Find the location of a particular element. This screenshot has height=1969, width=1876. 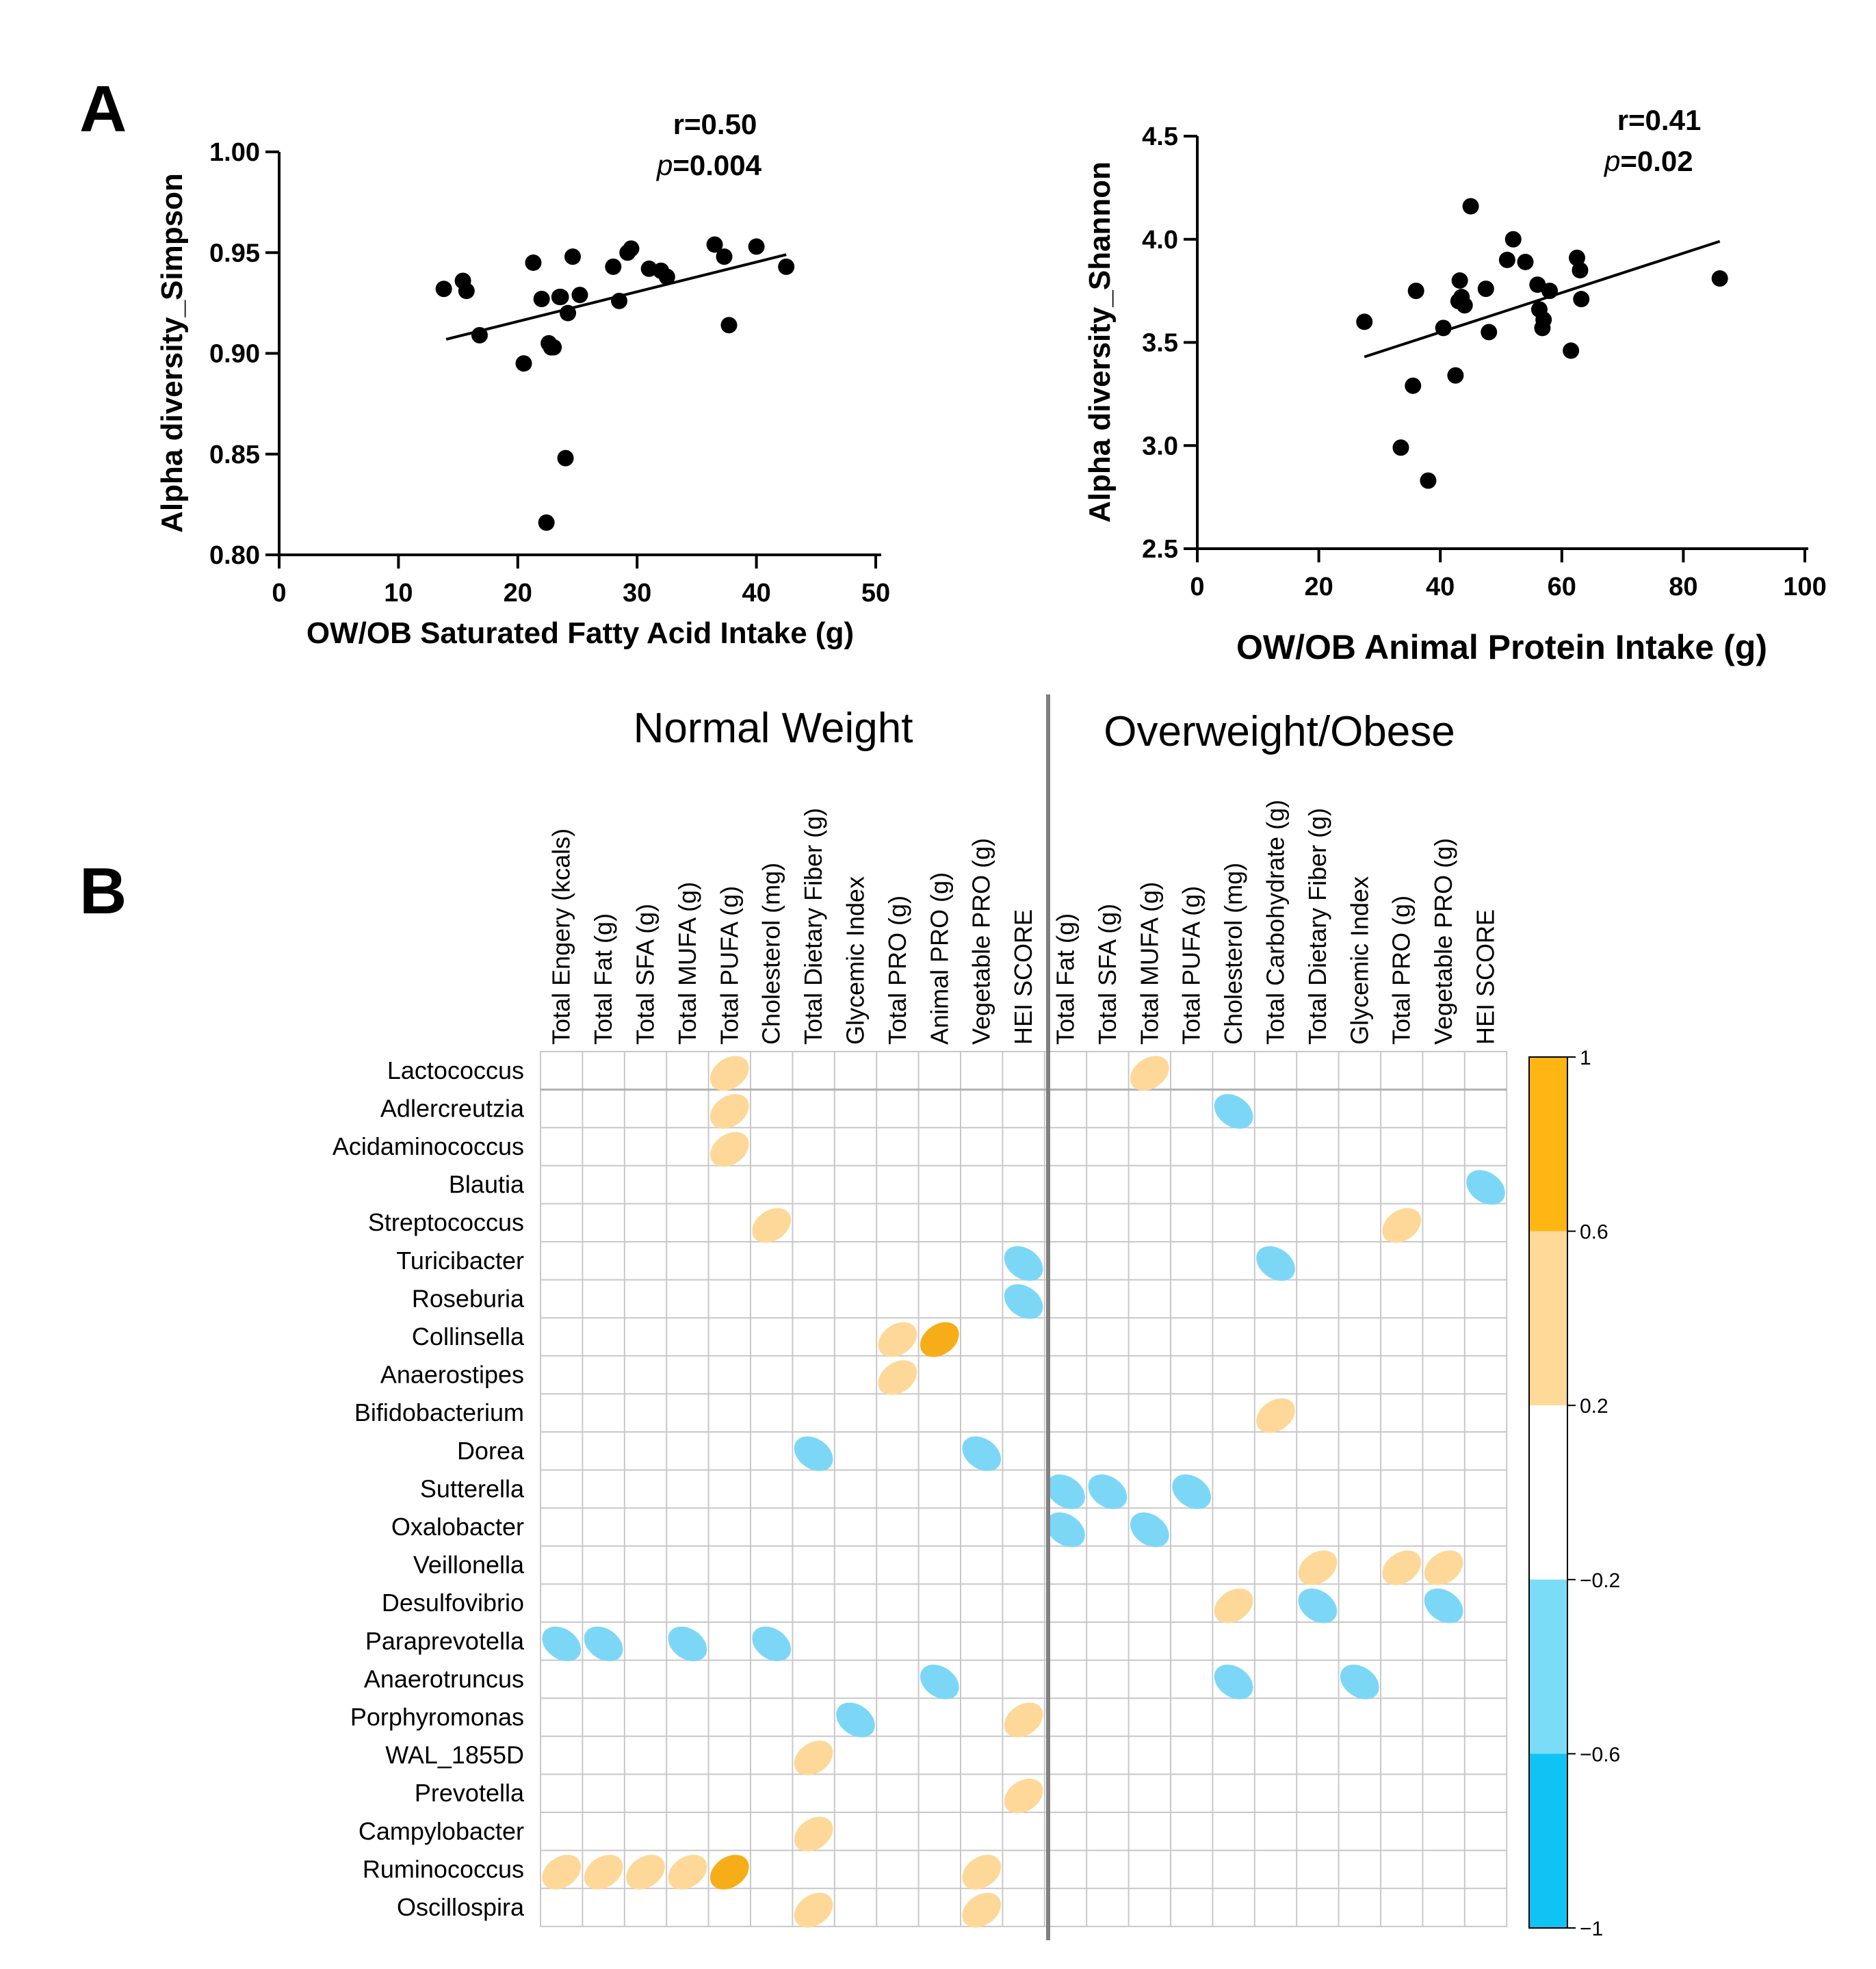

row-label: Ruminococcus is located at coordinates (443, 1869).